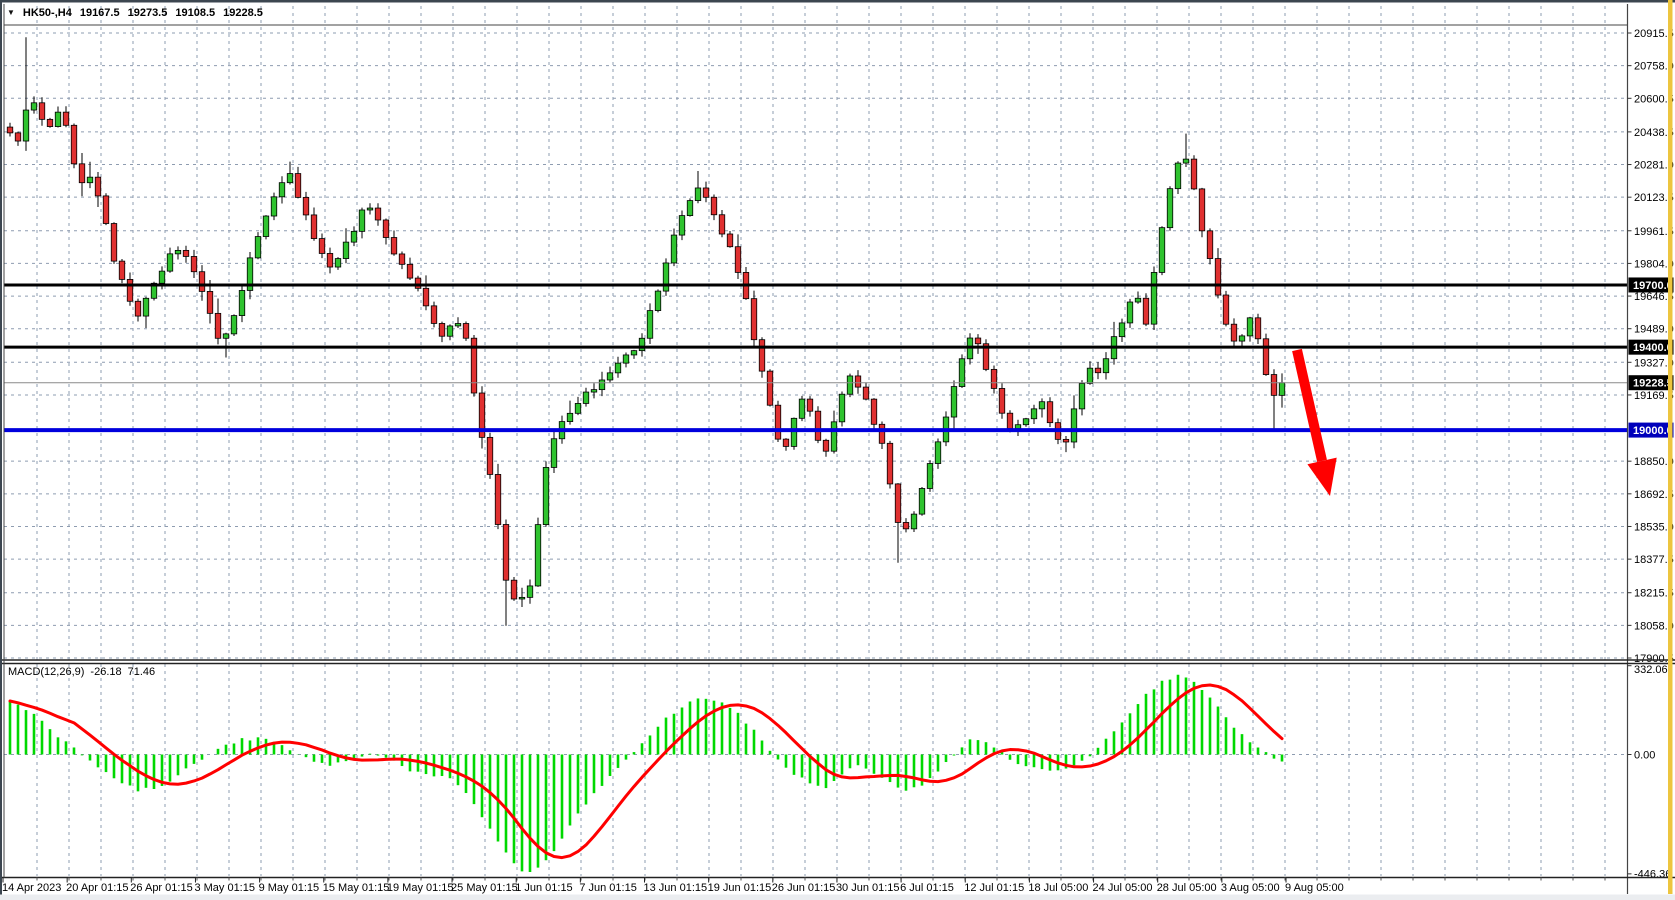  Describe the element at coordinates (804, 888) in the screenshot. I see `time-axis-label: 26 Jun 01:15` at that location.